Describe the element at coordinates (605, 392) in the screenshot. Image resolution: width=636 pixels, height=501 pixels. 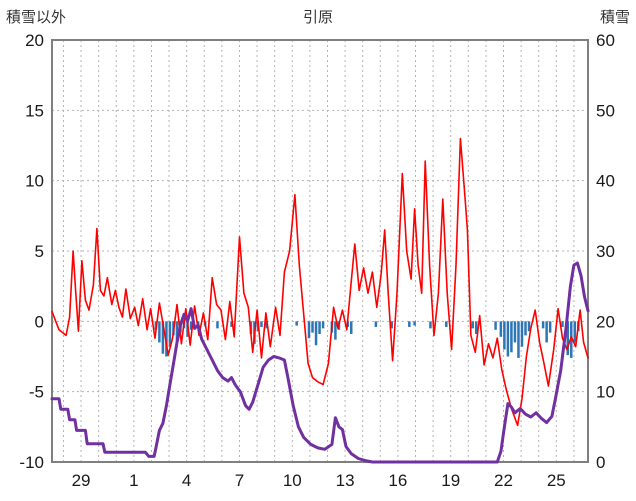
I see `right-axis-tick-label: 10` at that location.